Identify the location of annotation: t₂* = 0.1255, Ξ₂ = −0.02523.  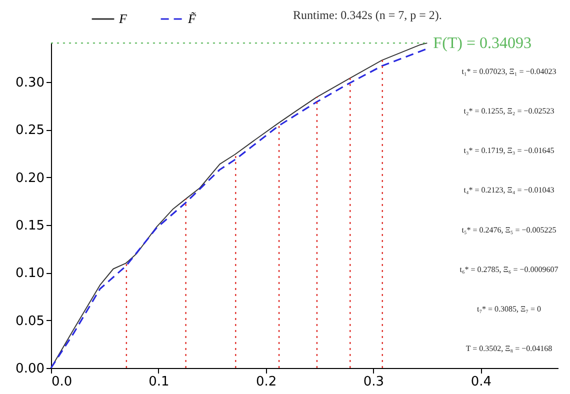
(509, 111).